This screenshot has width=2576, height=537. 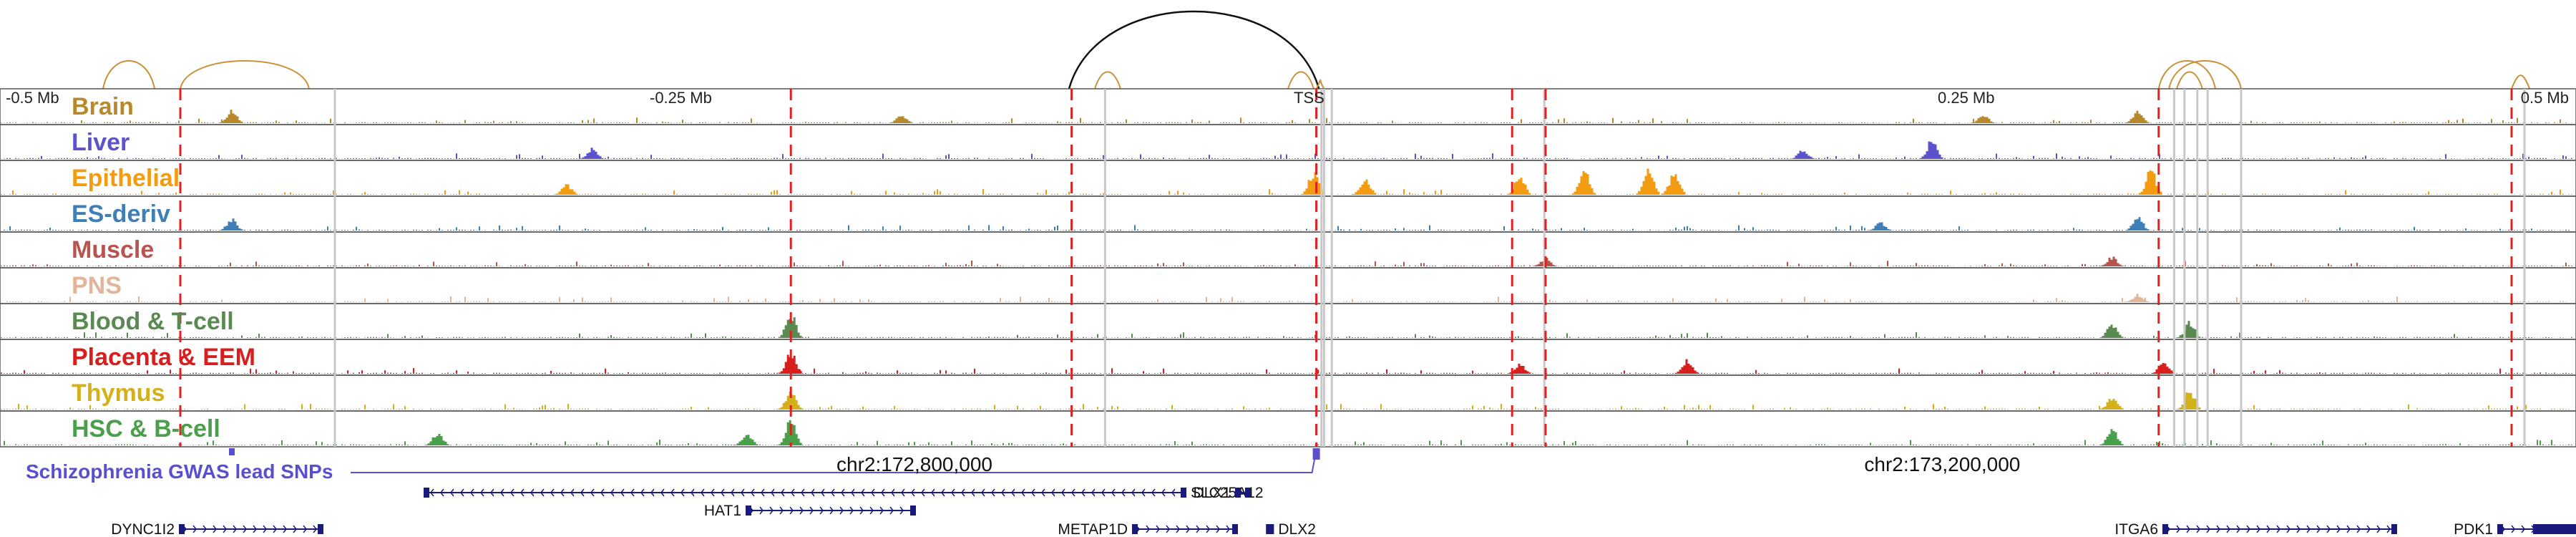 I want to click on track-label: Muscle, so click(x=113, y=249).